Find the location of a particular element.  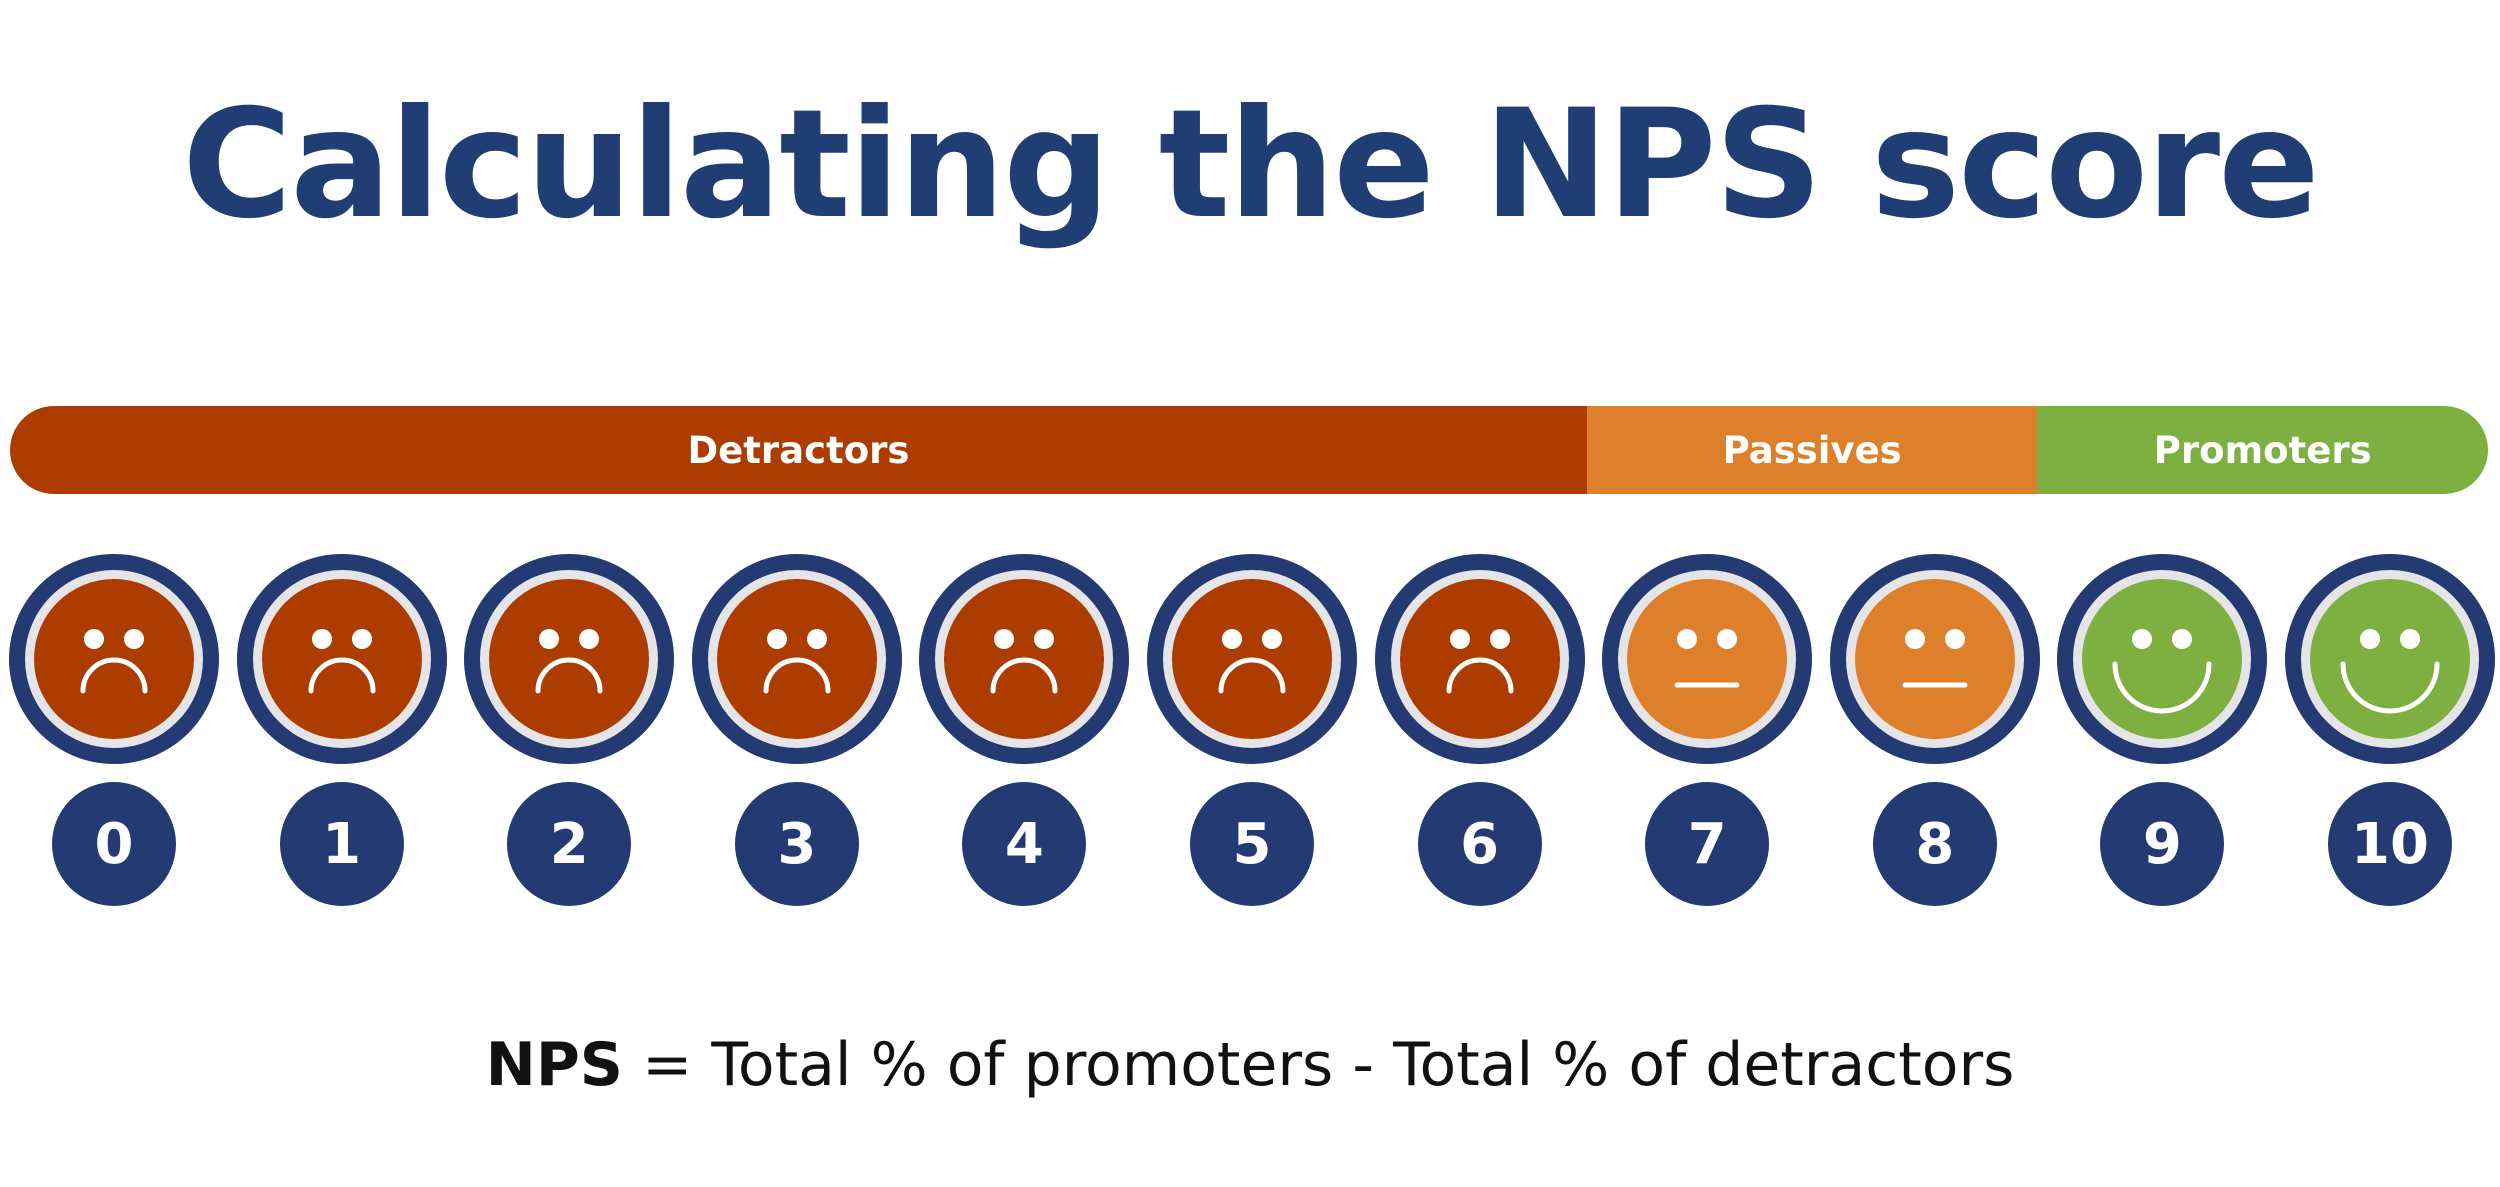

score-badge-6: 6 is located at coordinates (1479, 844).